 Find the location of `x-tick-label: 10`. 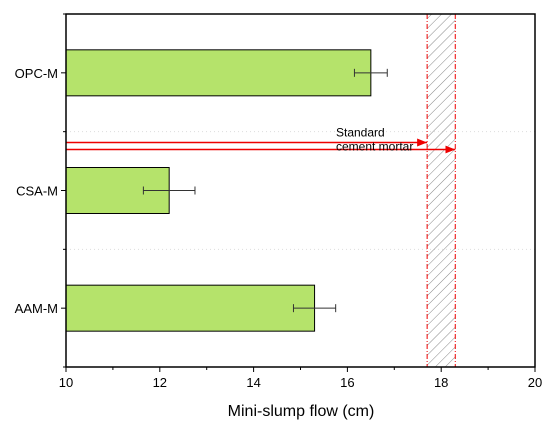

x-tick-label: 10 is located at coordinates (66, 382).